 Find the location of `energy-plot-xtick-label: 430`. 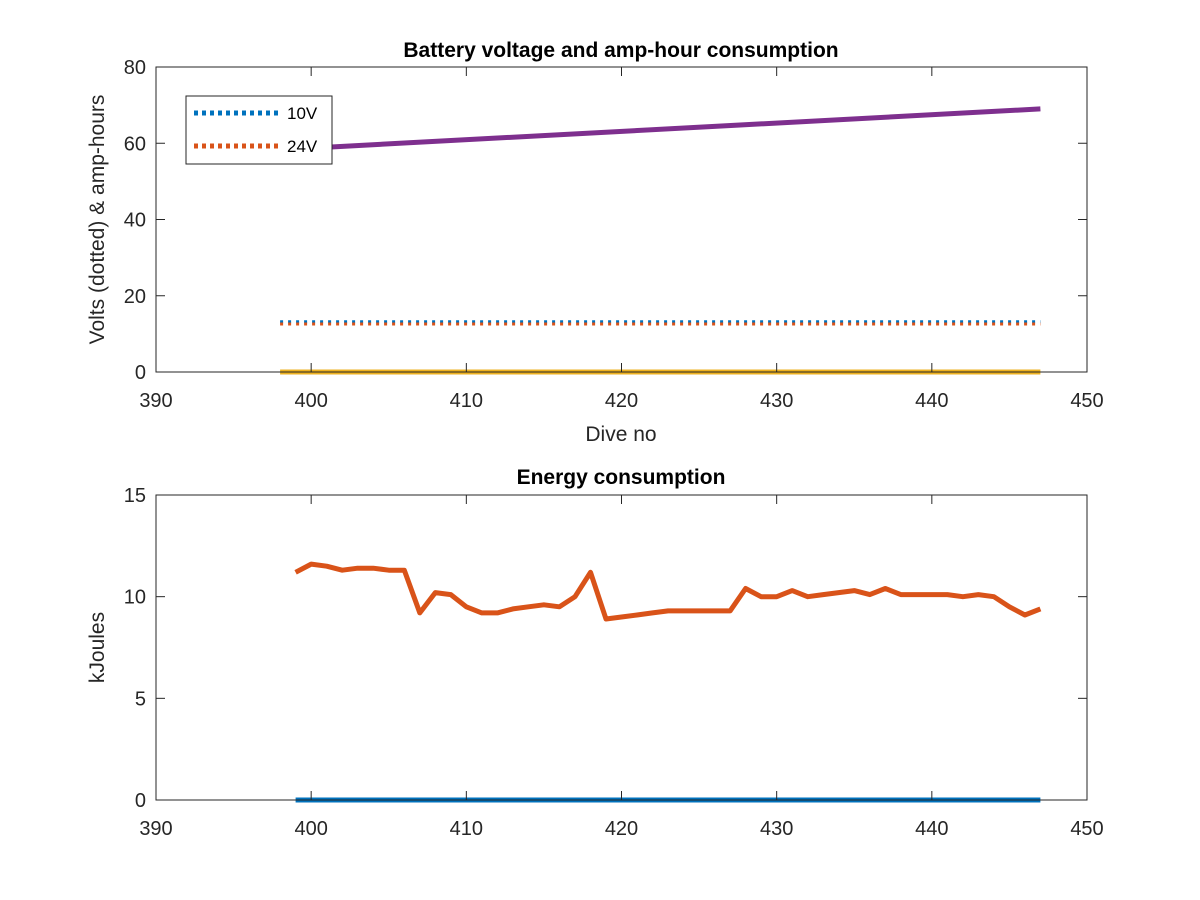

energy-plot-xtick-label: 430 is located at coordinates (776, 829).